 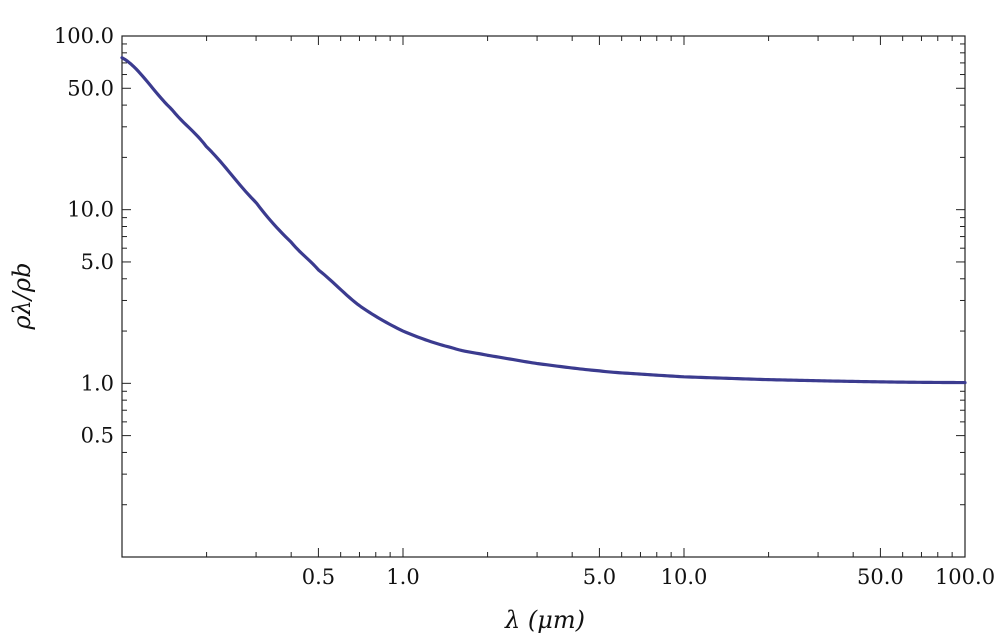 What do you see at coordinates (684, 577) in the screenshot?
I see `x-tick-label: 10.0` at bounding box center [684, 577].